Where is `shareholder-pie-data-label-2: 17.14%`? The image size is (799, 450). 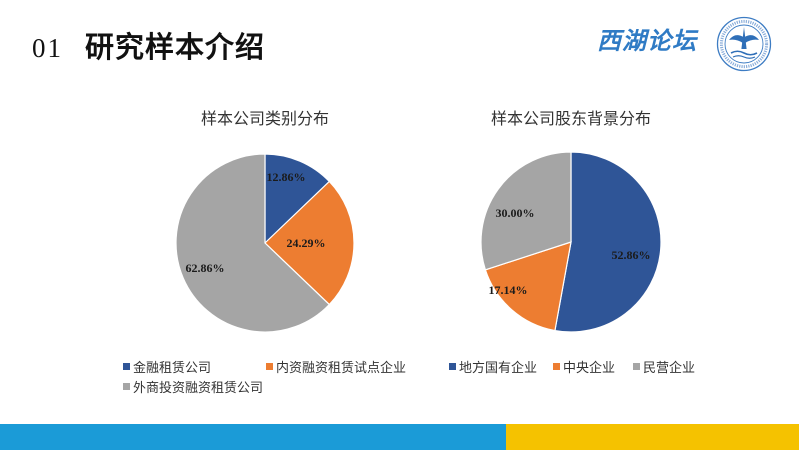 shareholder-pie-data-label-2: 17.14% is located at coordinates (508, 290).